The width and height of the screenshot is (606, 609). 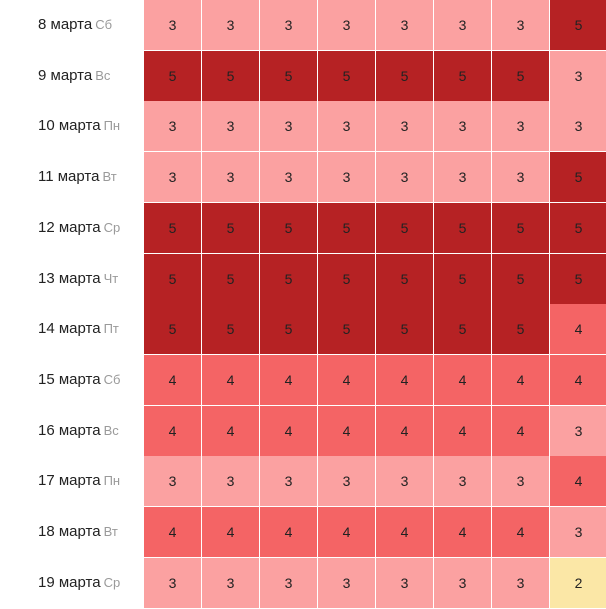 I want to click on table-row: 15 марта Сб 4 4 4 4 4 4 4 4, so click(x=303, y=380).